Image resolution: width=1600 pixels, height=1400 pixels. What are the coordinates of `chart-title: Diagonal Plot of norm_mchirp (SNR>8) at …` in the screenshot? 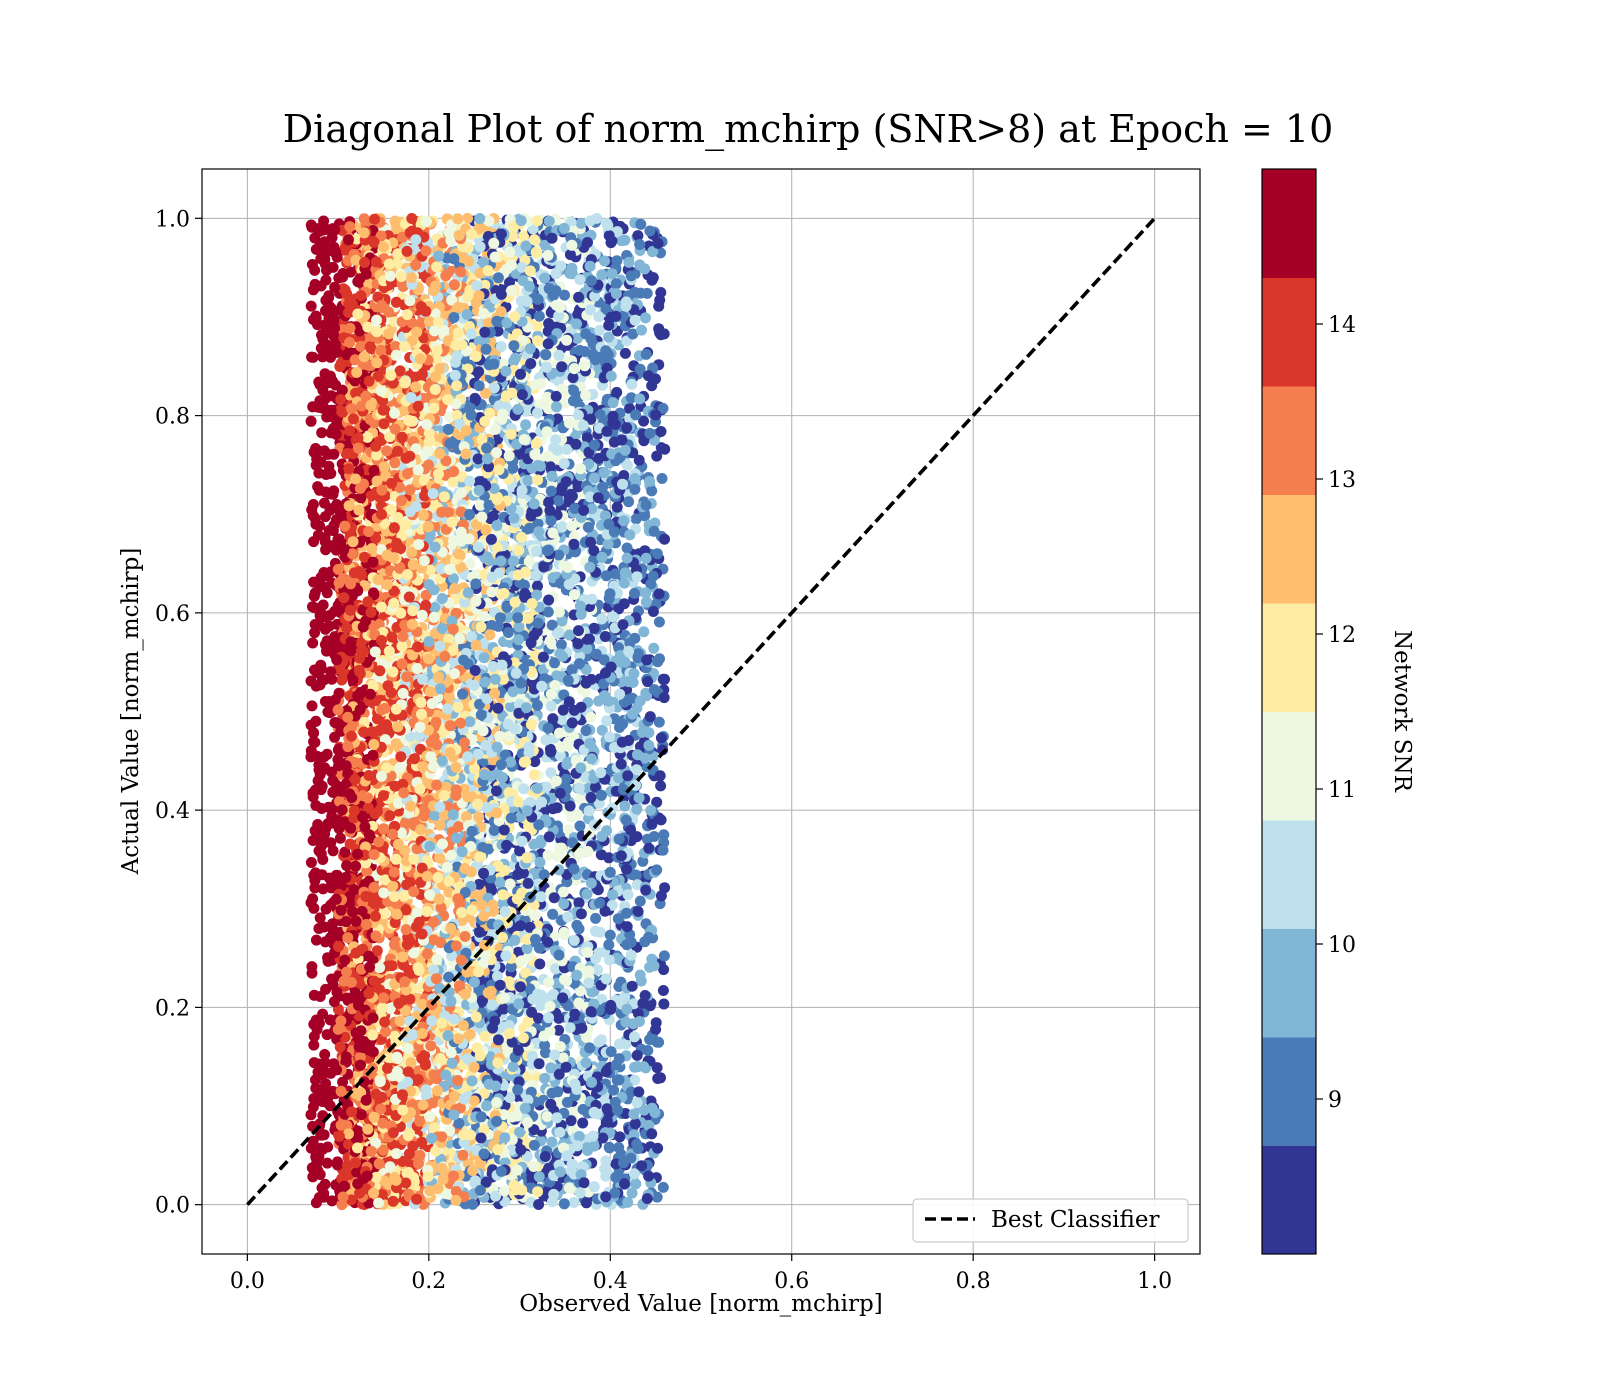 It's located at (808, 129).